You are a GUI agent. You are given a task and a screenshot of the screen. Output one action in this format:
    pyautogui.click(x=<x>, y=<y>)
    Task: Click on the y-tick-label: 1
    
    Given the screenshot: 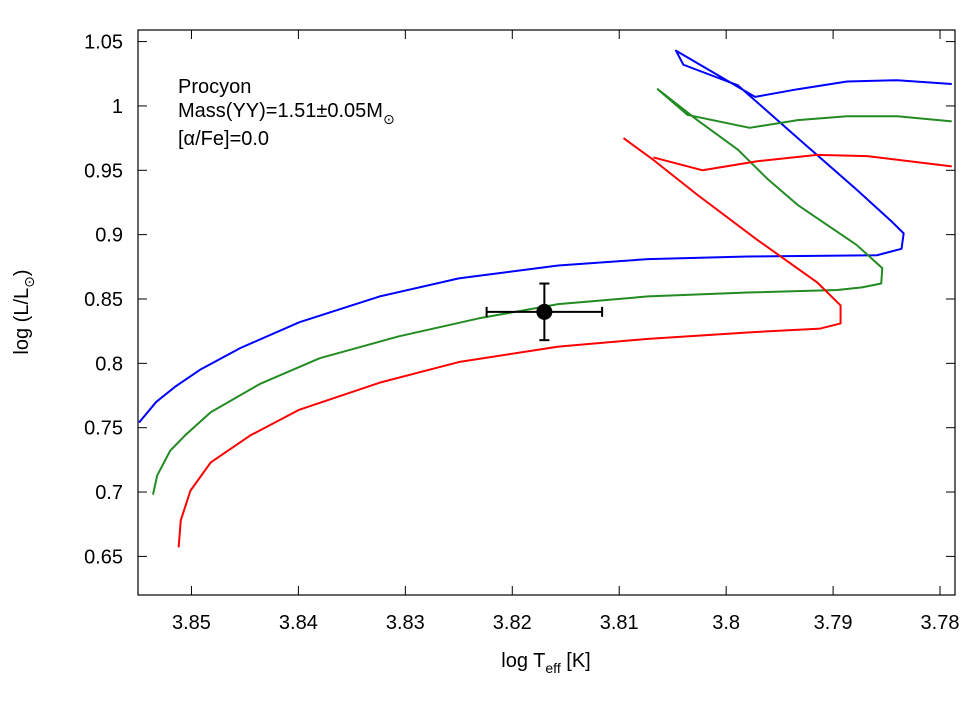 What is the action you would take?
    pyautogui.click(x=117, y=107)
    